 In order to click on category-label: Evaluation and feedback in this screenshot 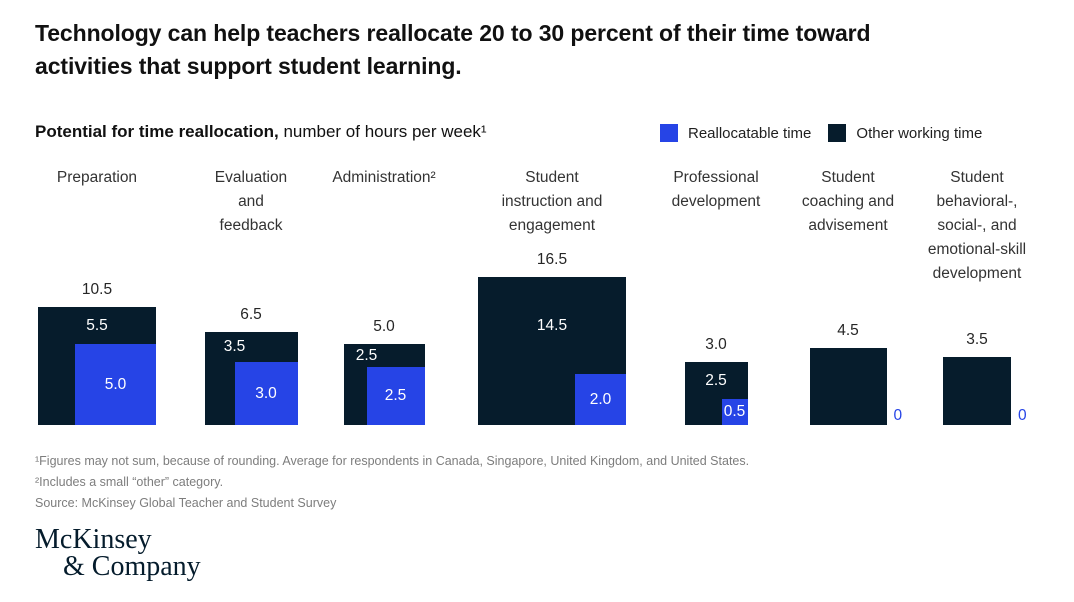, I will do `click(251, 201)`.